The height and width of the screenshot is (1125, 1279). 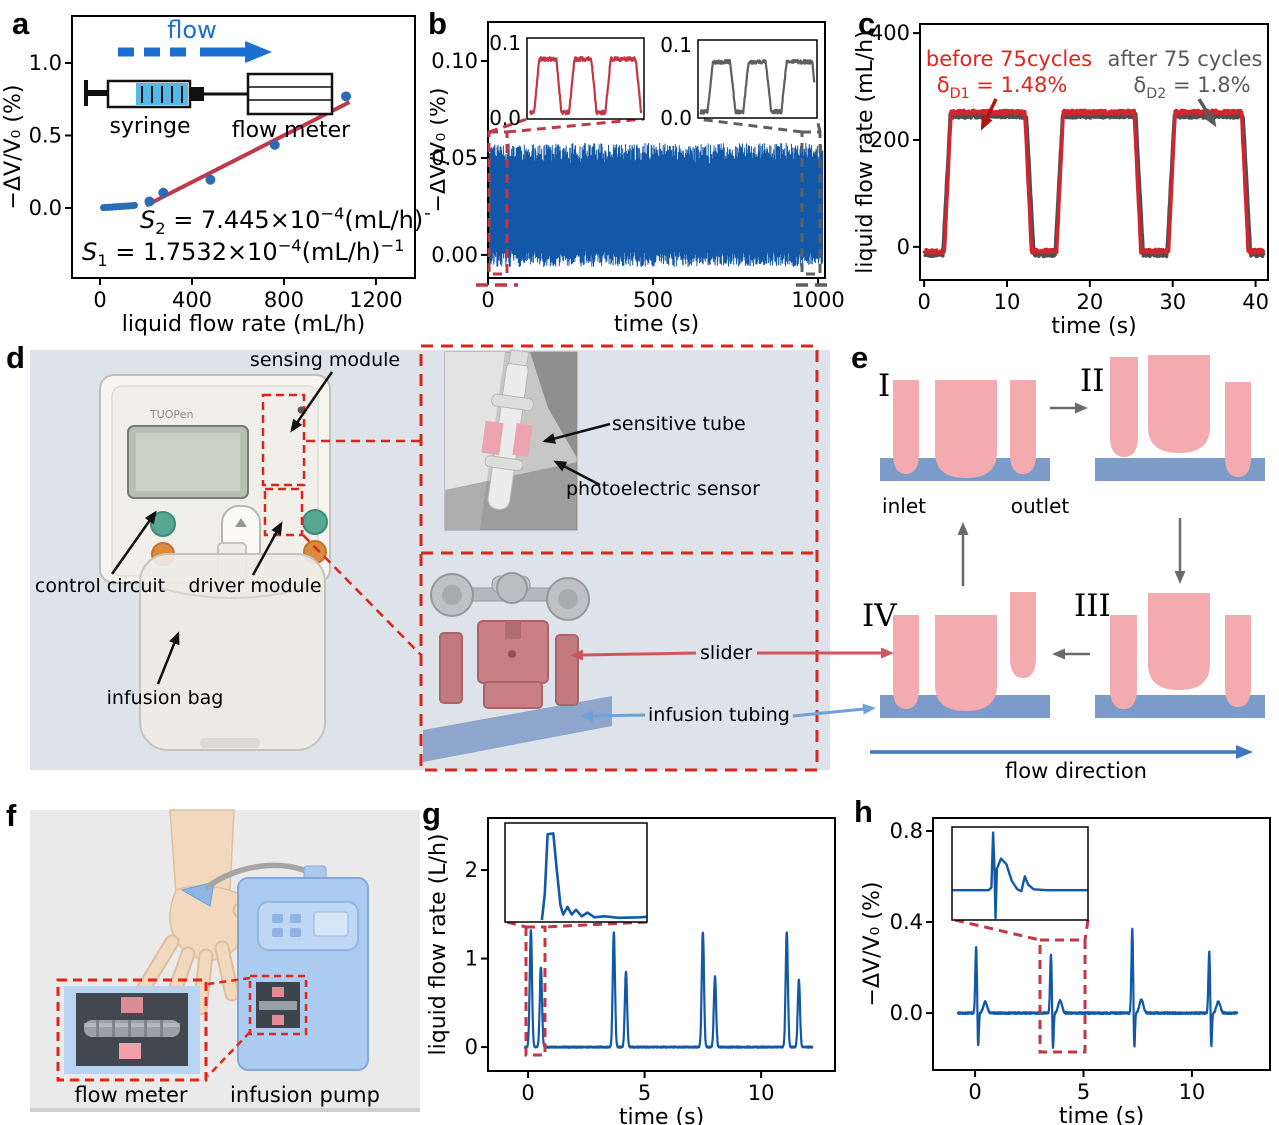 What do you see at coordinates (1065, 971) in the screenshot?
I see `panel-h-signal-pulse-chart: 0 5 10 0.0 0.4 0.8 time (s) −ΔV/V₀ (%)` at bounding box center [1065, 971].